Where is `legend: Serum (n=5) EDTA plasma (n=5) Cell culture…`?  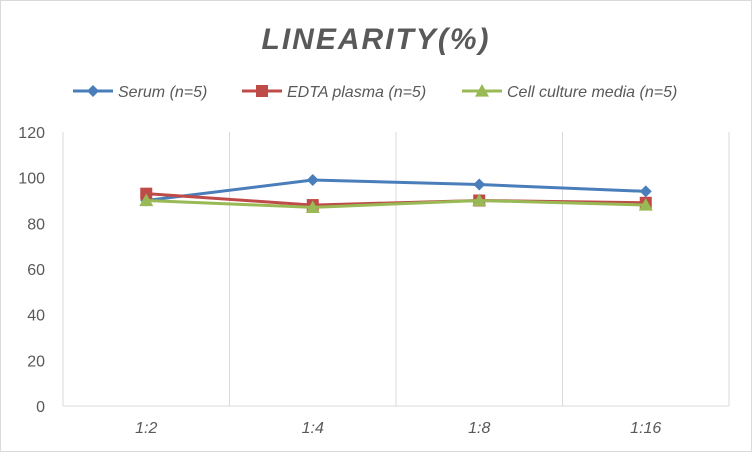 legend: Serum (n=5) EDTA plasma (n=5) Cell culture… is located at coordinates (375, 92).